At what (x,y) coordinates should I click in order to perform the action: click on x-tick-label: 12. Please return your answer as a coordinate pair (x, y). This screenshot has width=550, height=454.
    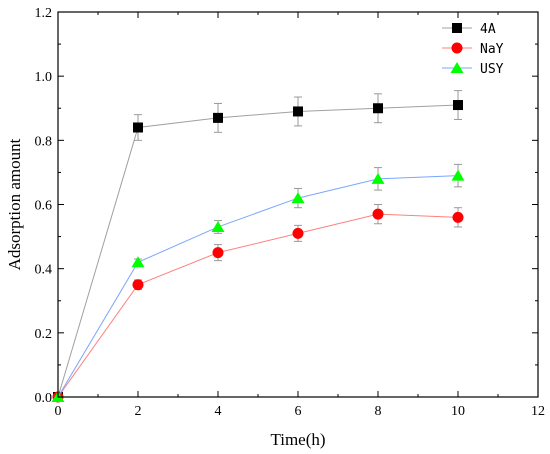
    Looking at the image, I should click on (538, 411).